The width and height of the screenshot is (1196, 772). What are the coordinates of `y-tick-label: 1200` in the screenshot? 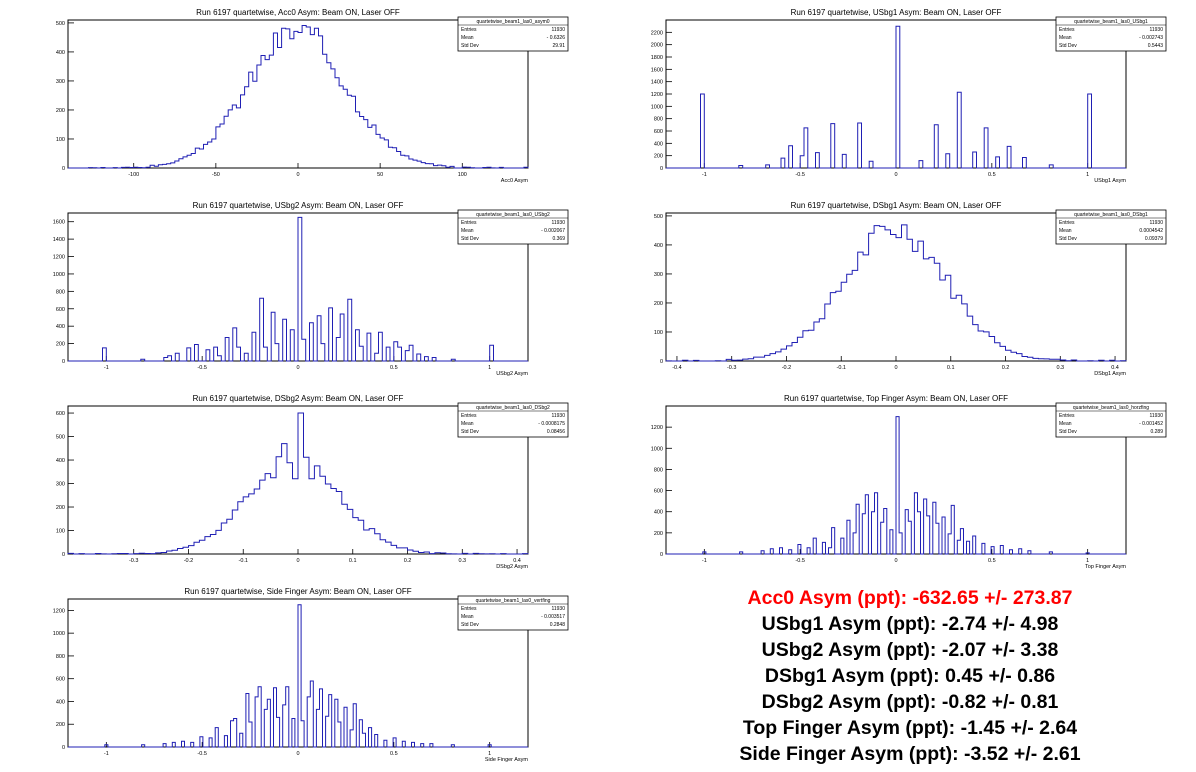 It's located at (657, 428).